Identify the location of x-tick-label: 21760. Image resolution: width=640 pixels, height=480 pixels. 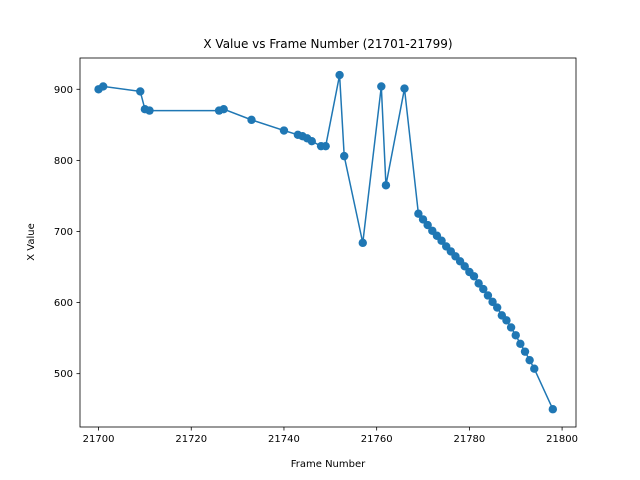
(377, 439).